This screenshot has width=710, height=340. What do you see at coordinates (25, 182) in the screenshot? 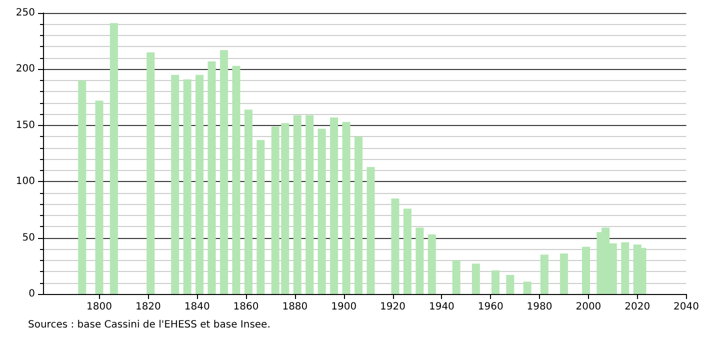
I see `y-tick-label: 100` at bounding box center [25, 182].